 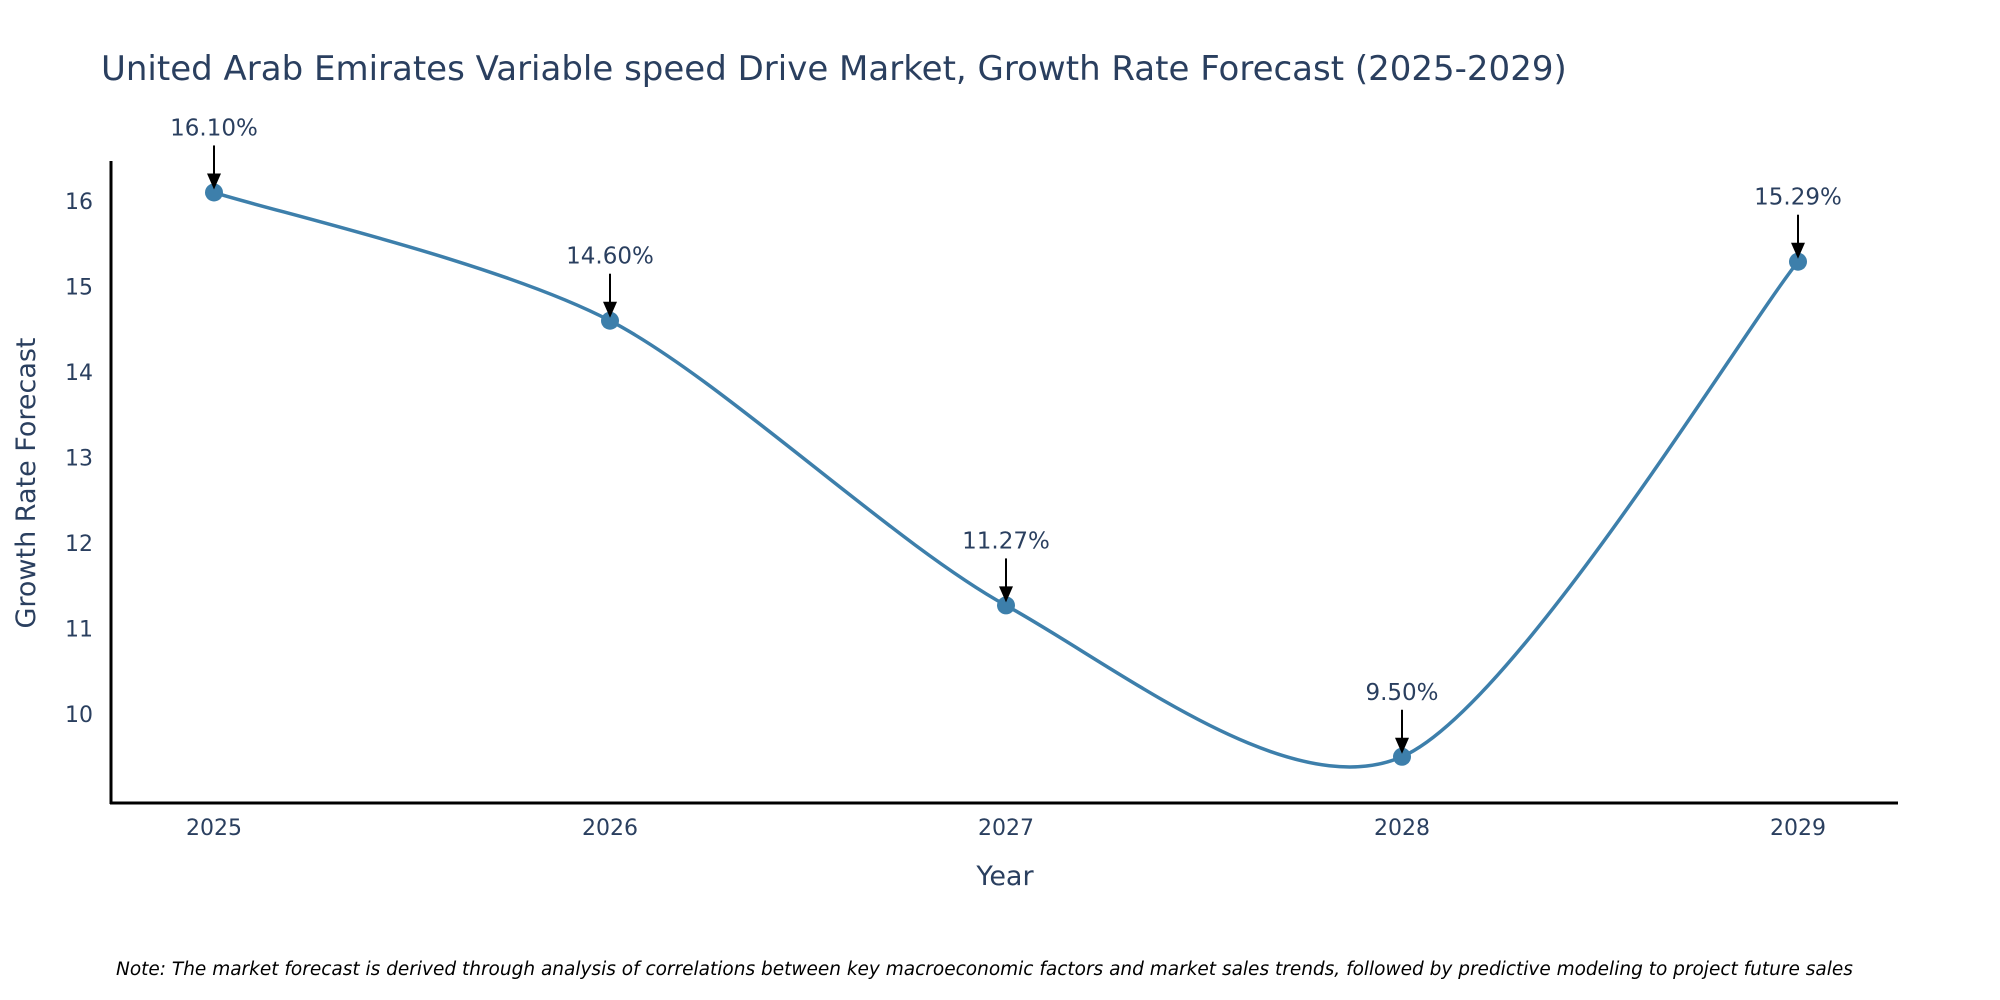 I want to click on data-label: 16.10%, so click(x=214, y=128).